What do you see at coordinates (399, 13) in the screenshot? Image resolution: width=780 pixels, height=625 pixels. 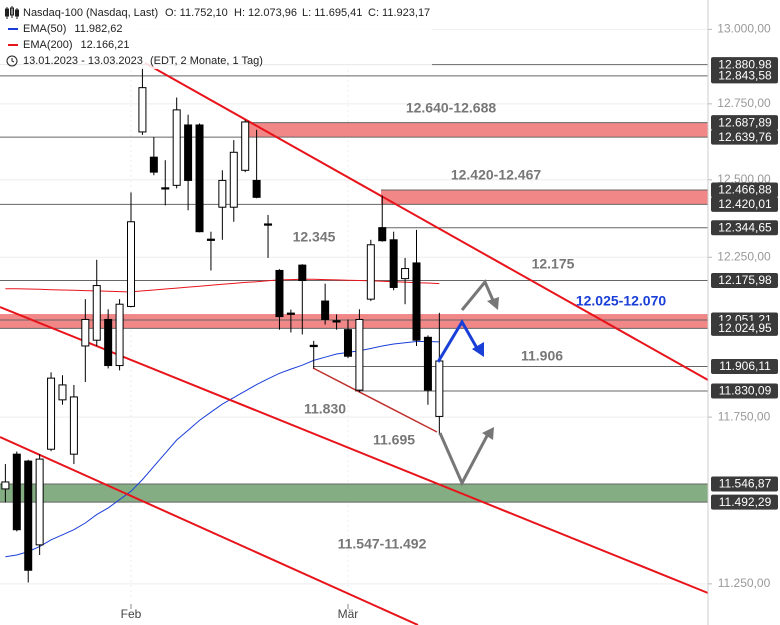 I see `quote-close: C: 11.923,17` at bounding box center [399, 13].